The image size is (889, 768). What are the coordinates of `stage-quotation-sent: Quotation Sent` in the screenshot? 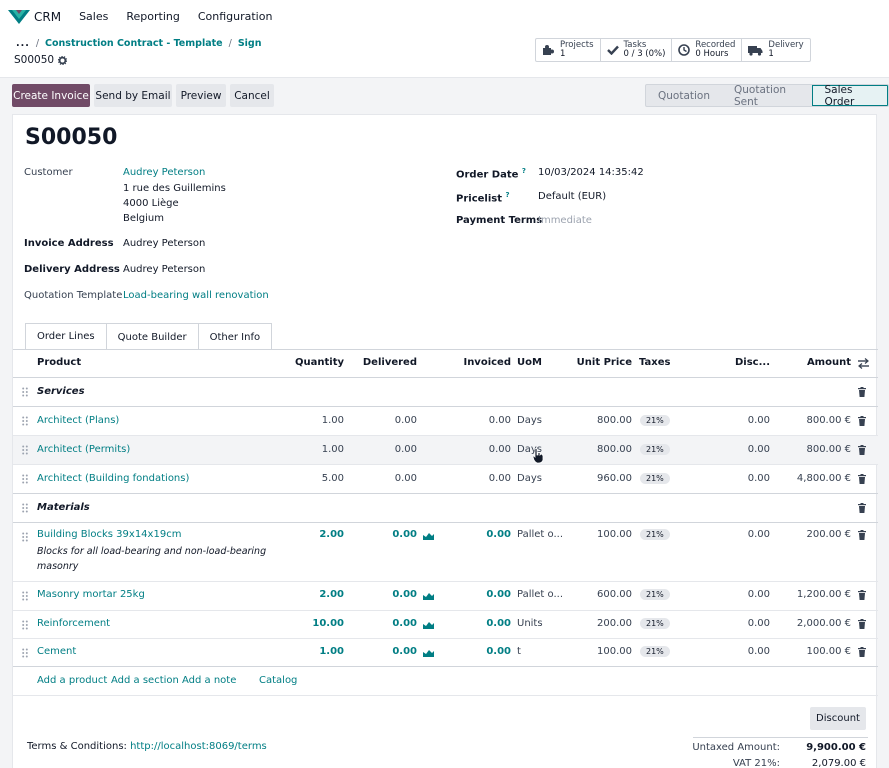 It's located at (760, 95).